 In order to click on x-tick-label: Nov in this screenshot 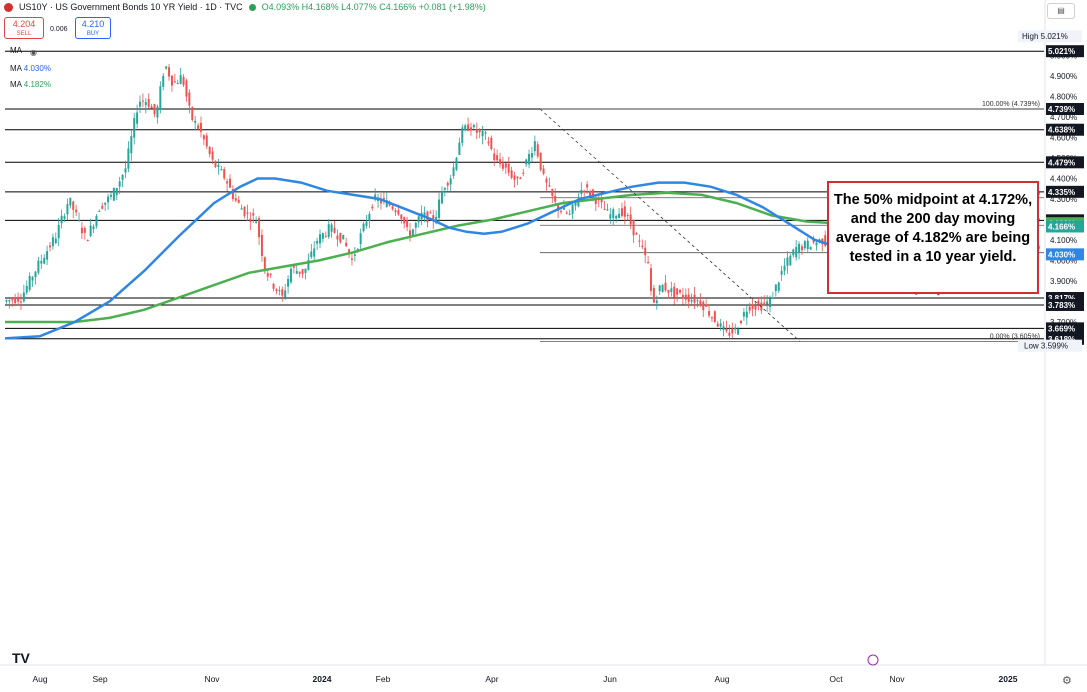, I will do `click(897, 679)`.